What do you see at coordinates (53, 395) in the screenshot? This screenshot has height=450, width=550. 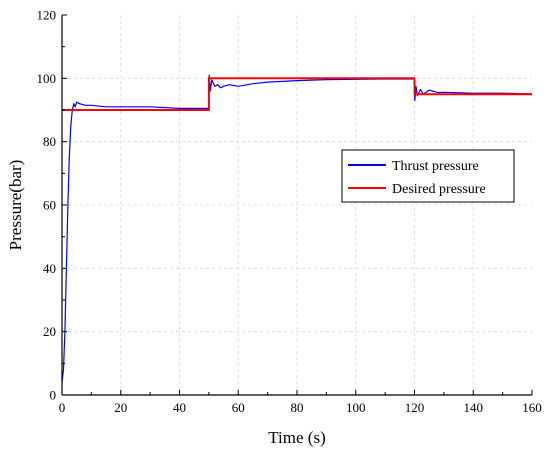 I see `y-tick-label: 0` at bounding box center [53, 395].